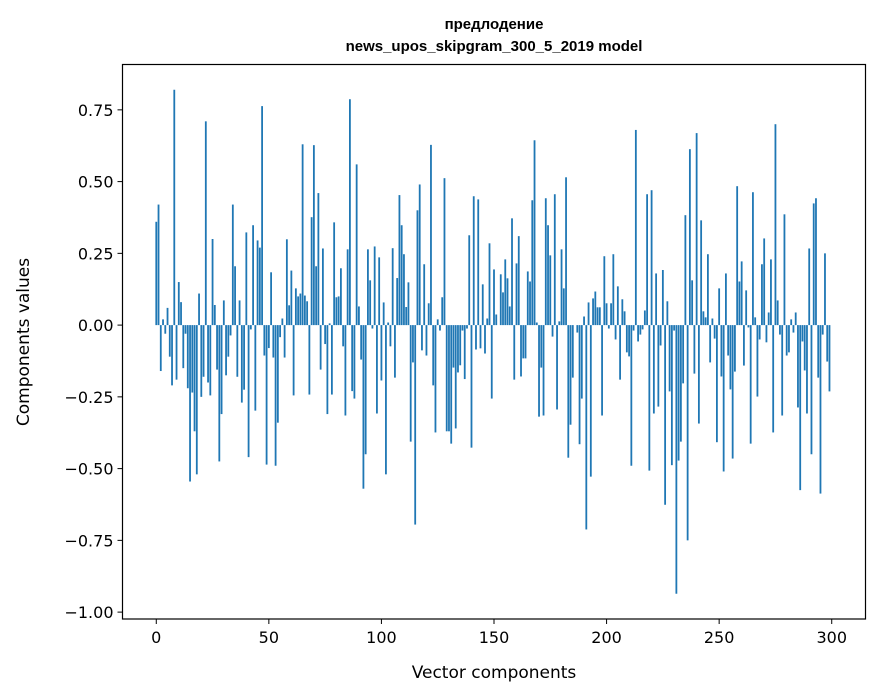 This screenshot has width=880, height=696. I want to click on y-axis-ticks: 0.75 0.50 0.25 0.00 −0.25 −0.50 −0.75 −1.00, so click(93, 361).